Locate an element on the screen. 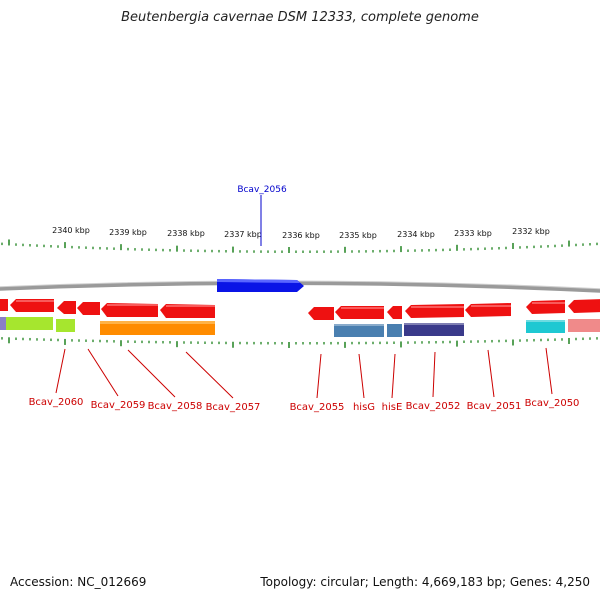  gene-feature-bcav-2056: Bcav_2056 is located at coordinates (260, 238).